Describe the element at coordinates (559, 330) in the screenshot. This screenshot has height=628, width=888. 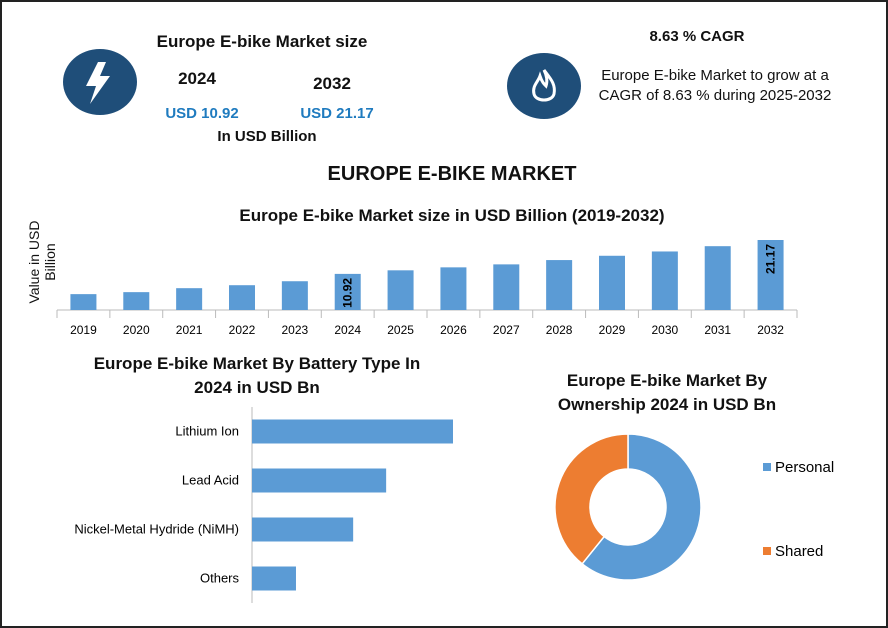
I see `x-tick-label: 2028` at that location.